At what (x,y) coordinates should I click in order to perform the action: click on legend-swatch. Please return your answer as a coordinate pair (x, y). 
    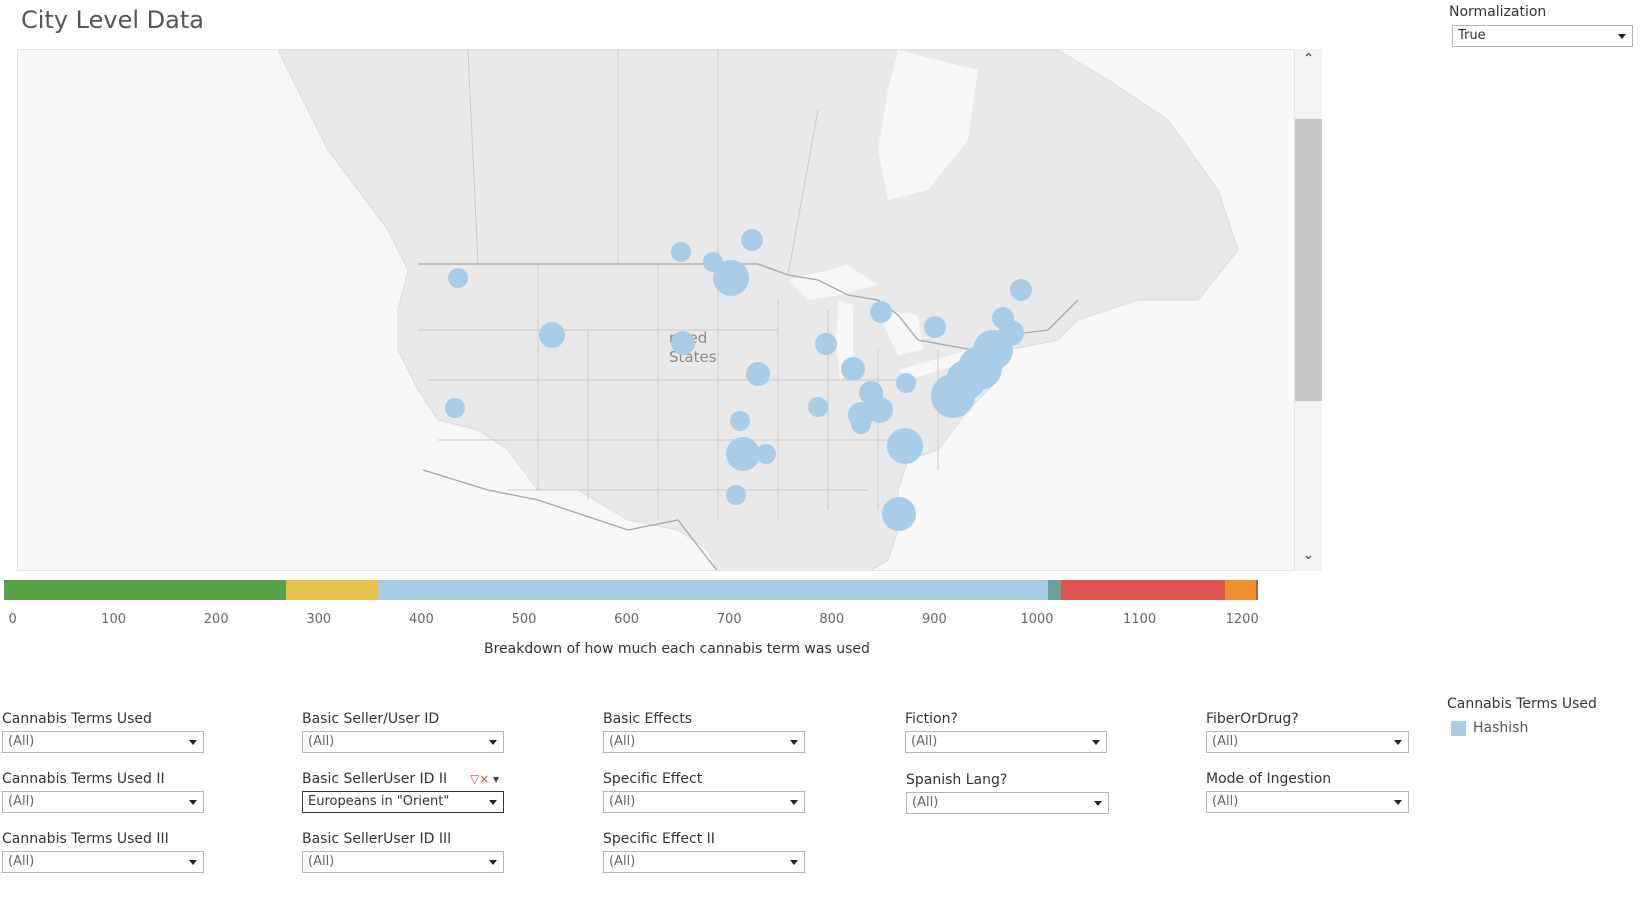
    Looking at the image, I should click on (1458, 728).